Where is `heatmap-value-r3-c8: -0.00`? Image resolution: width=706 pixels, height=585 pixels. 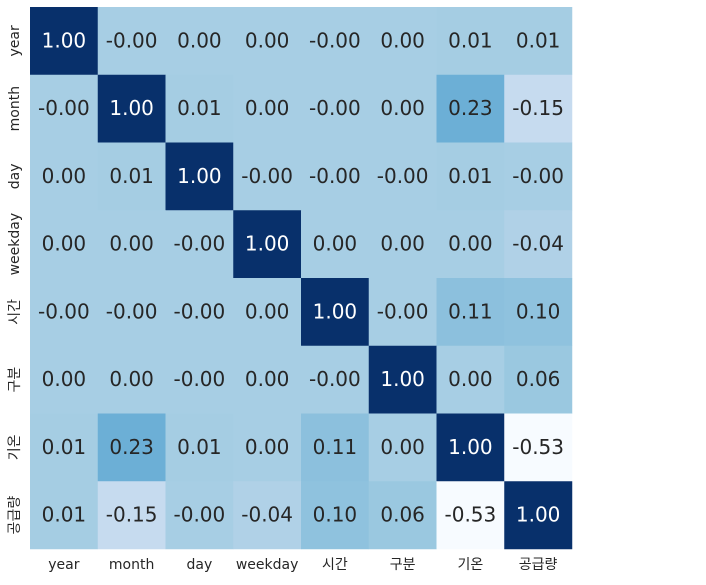 heatmap-value-r3-c8: -0.00 is located at coordinates (538, 176).